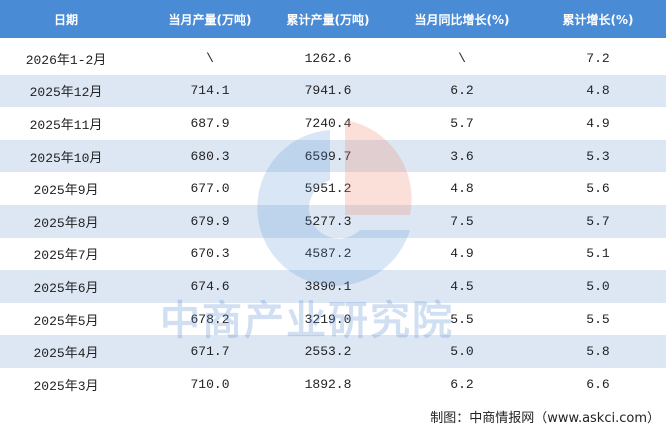 The image size is (666, 434). I want to click on table-row: 2026年1-2月 \ 1262.6 \ 7.2, so click(333, 58).